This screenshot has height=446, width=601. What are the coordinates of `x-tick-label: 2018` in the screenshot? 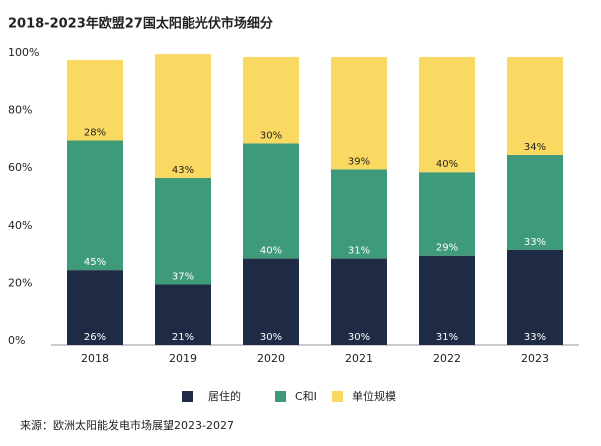 It's located at (95, 358).